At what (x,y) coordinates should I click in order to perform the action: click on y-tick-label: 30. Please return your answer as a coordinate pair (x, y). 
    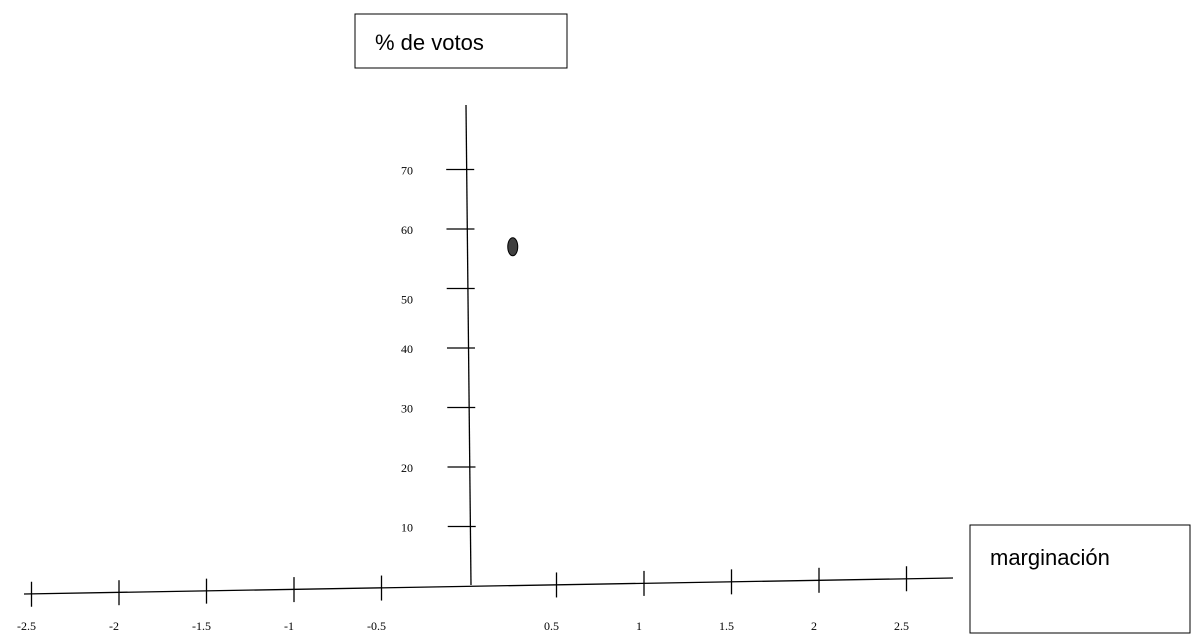
    Looking at the image, I should click on (407, 409).